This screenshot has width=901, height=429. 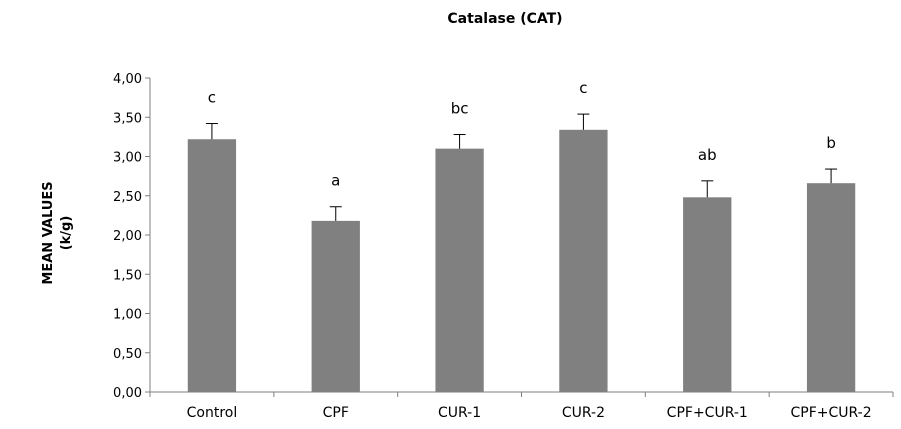 What do you see at coordinates (127, 79) in the screenshot?
I see `y-tick-label: 4,00` at bounding box center [127, 79].